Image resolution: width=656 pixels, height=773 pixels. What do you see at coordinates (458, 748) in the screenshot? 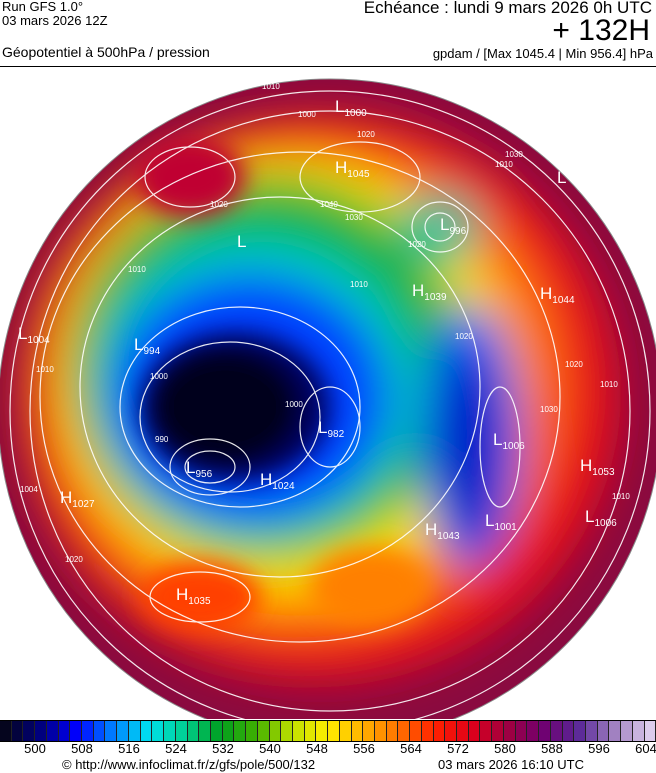
I see `colorbar-tick-label: 572` at bounding box center [458, 748].